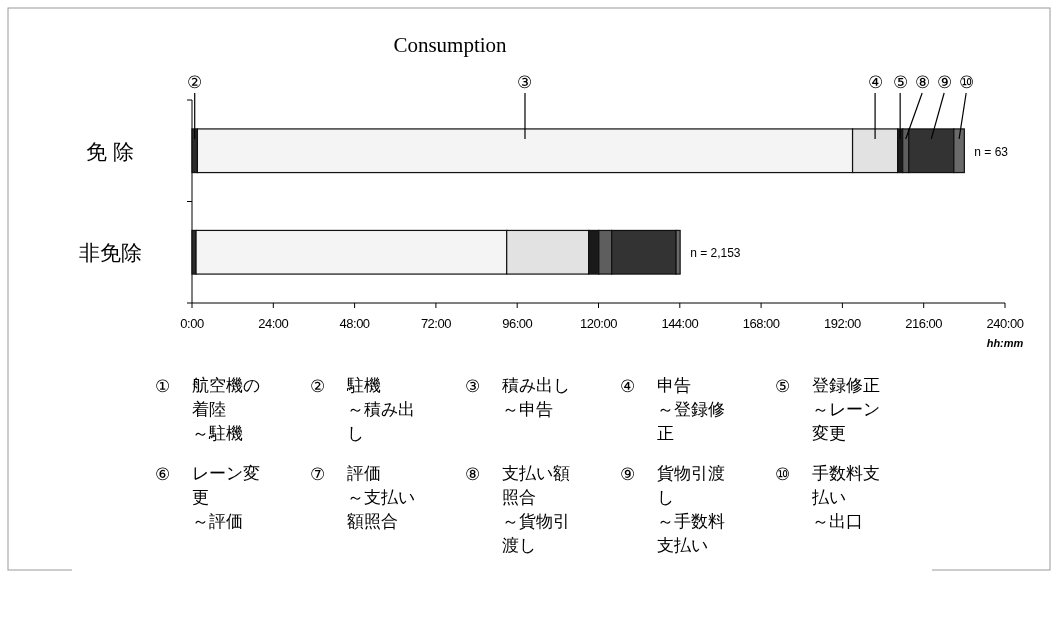 This screenshot has width=1059, height=621. What do you see at coordinates (536, 386) in the screenshot?
I see `text: 積み出し` at bounding box center [536, 386].